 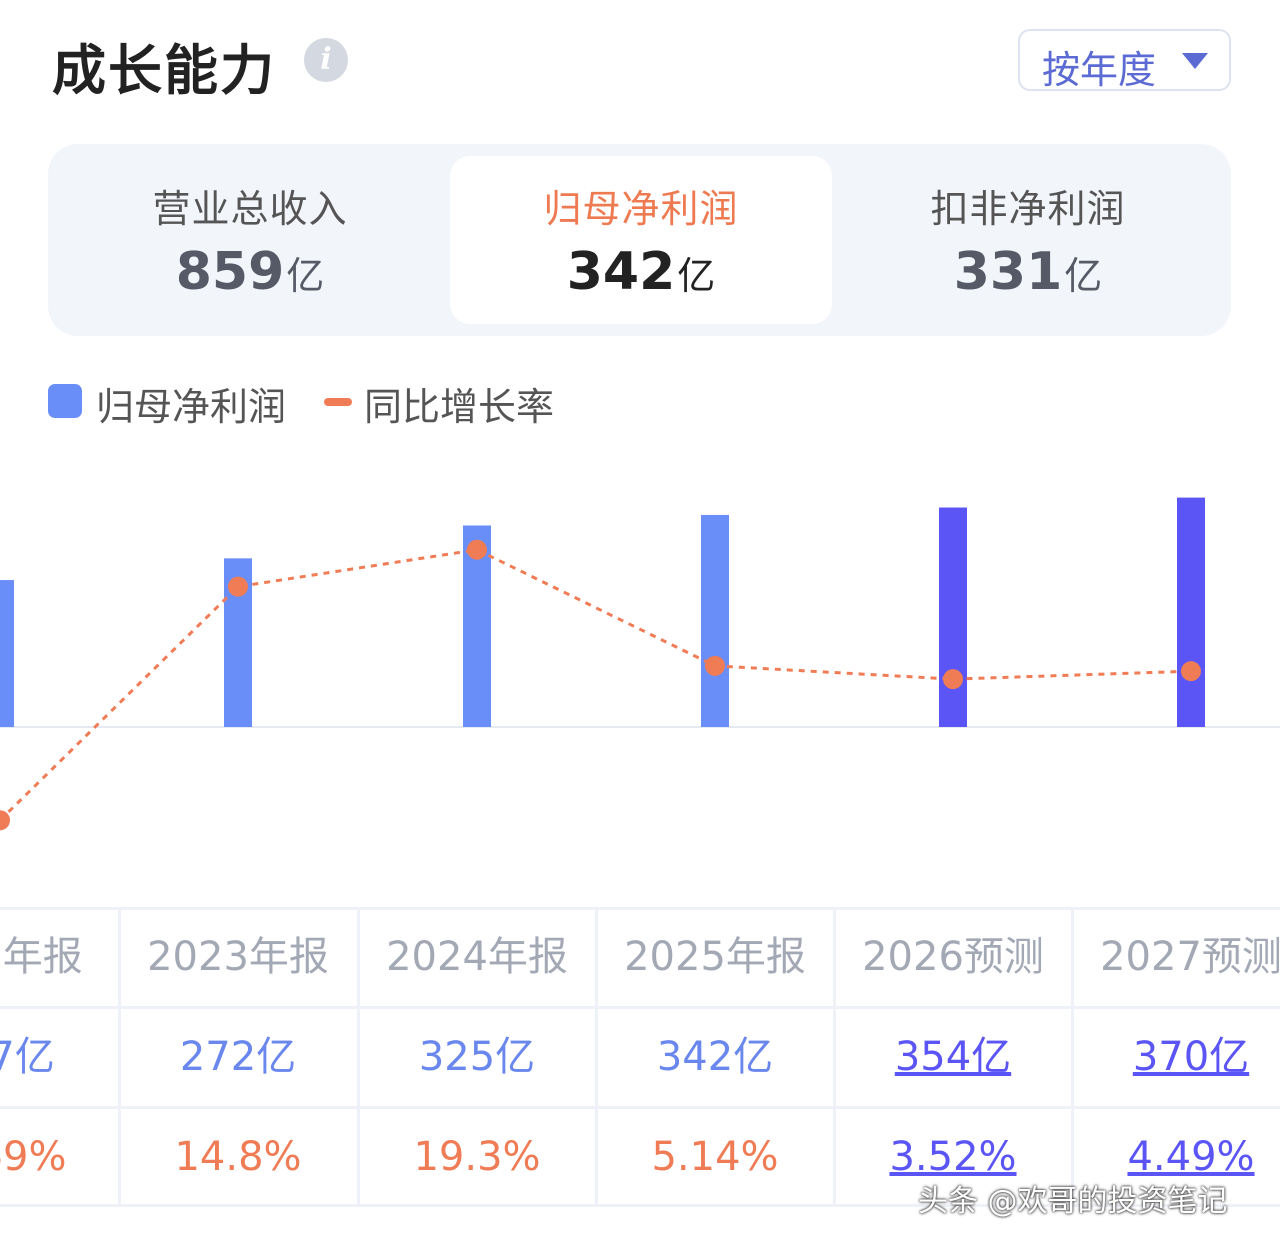 What do you see at coordinates (1195, 61) in the screenshot?
I see `caret-down-icon` at bounding box center [1195, 61].